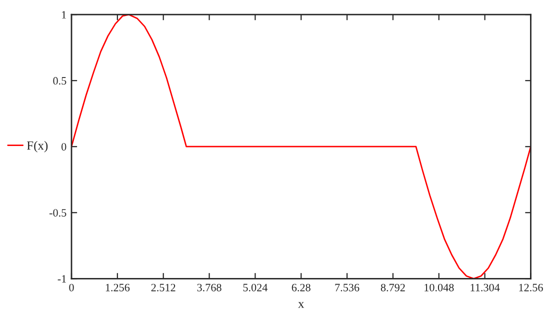 The image size is (550, 324). I want to click on x-tick-label: 0, so click(71, 288).